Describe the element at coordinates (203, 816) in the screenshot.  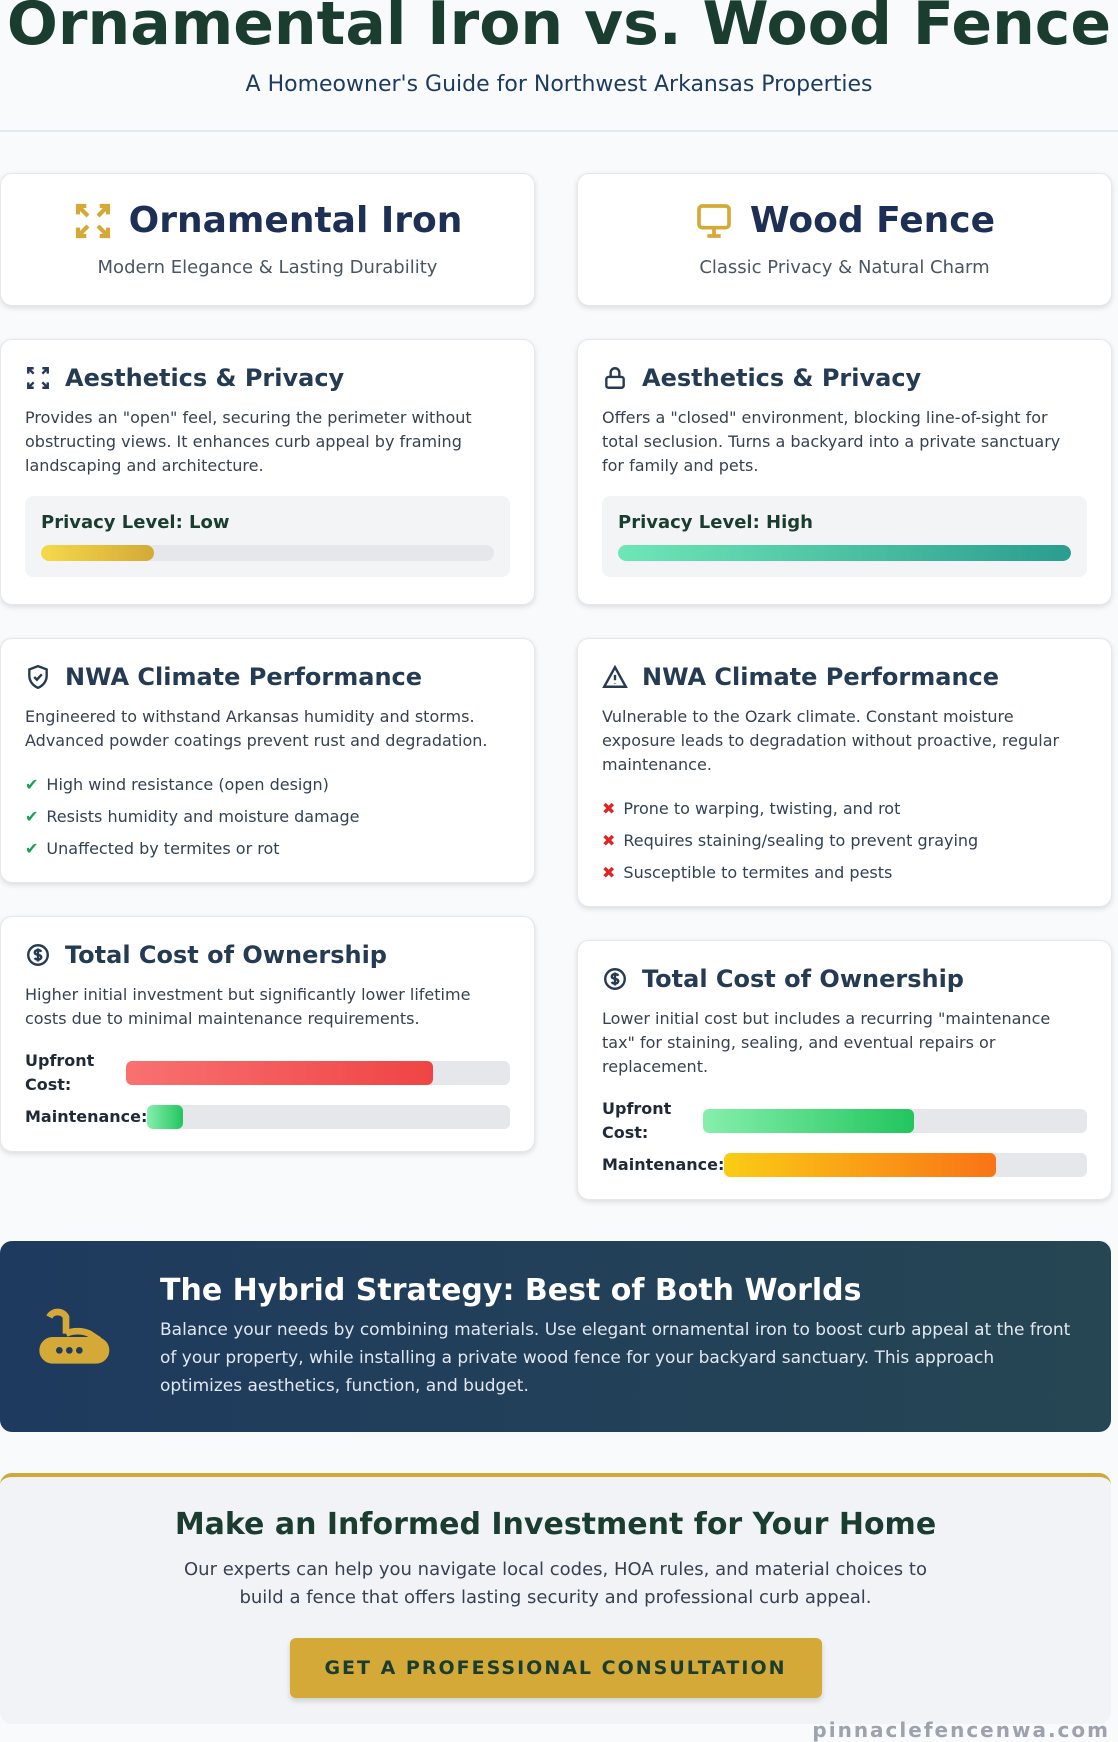
I see `item-text: Resists humidity and moisture damage` at that location.